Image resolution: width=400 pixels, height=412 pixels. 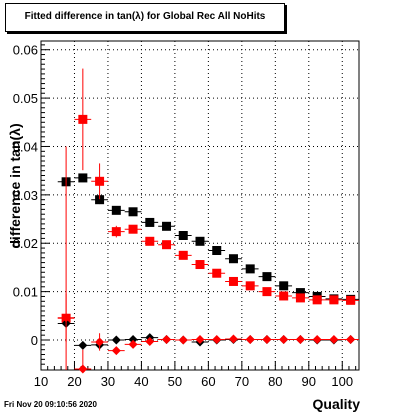 I want to click on x-tick-label: 90, so click(x=309, y=381).